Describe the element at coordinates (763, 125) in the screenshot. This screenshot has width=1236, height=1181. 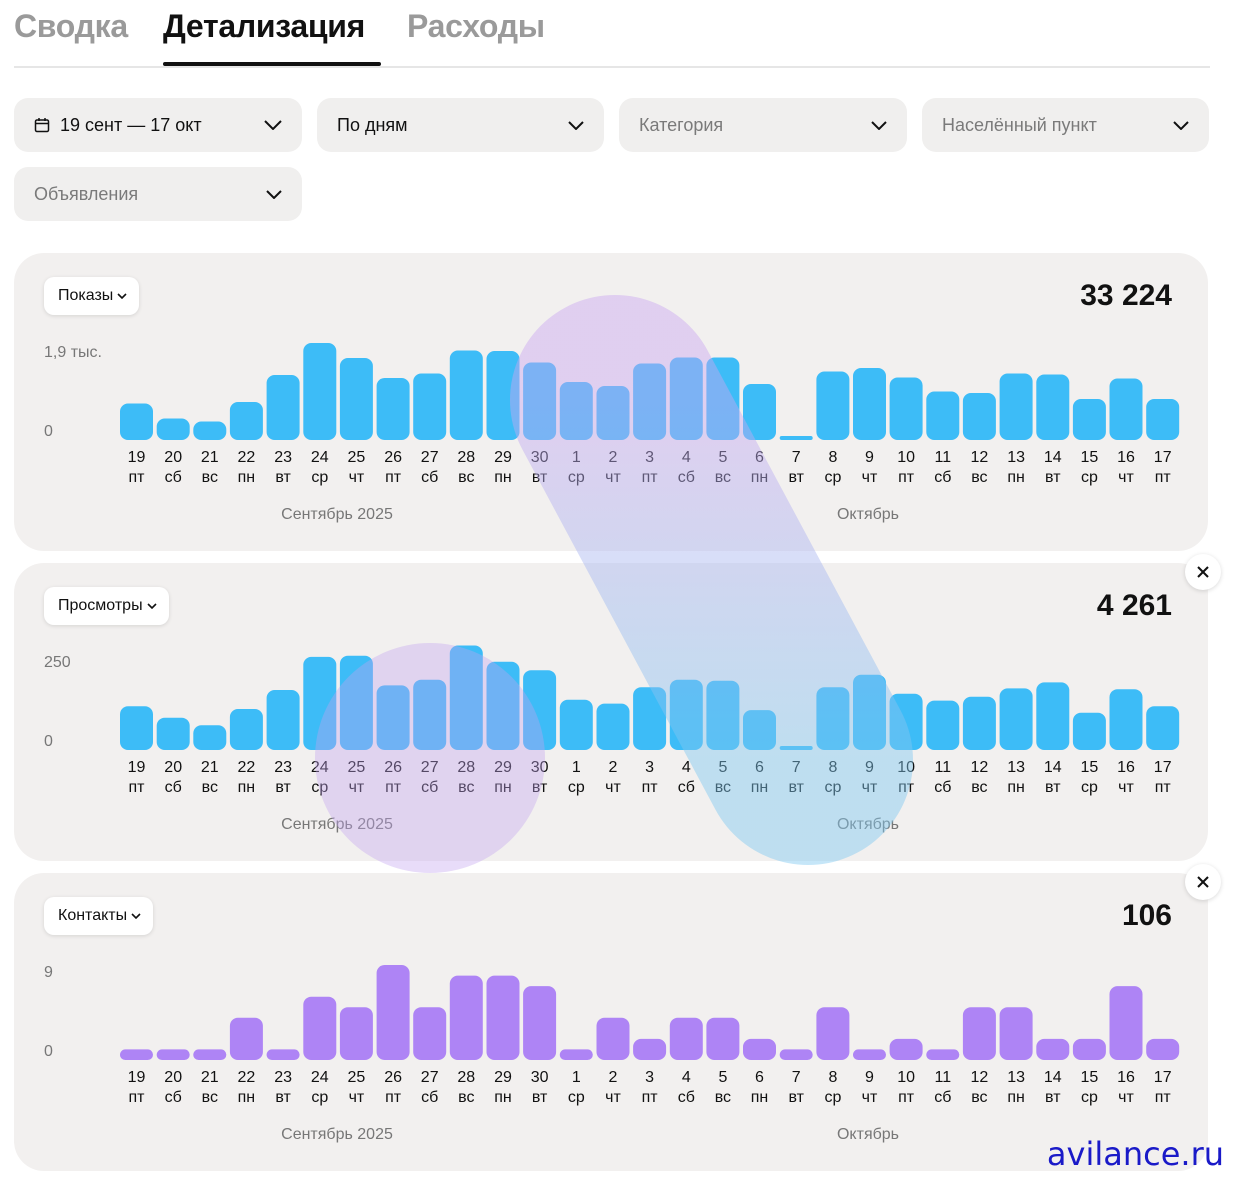
I see `category-filter: Категория` at that location.